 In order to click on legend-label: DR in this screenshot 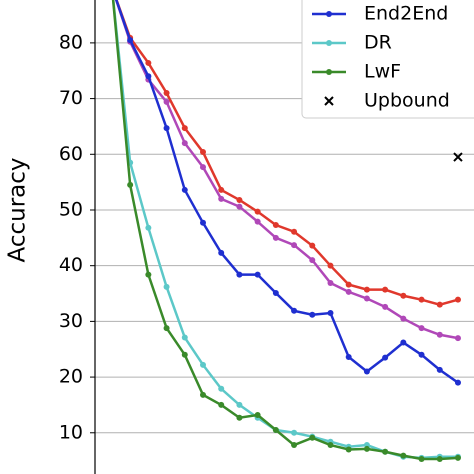, I will do `click(378, 43)`.